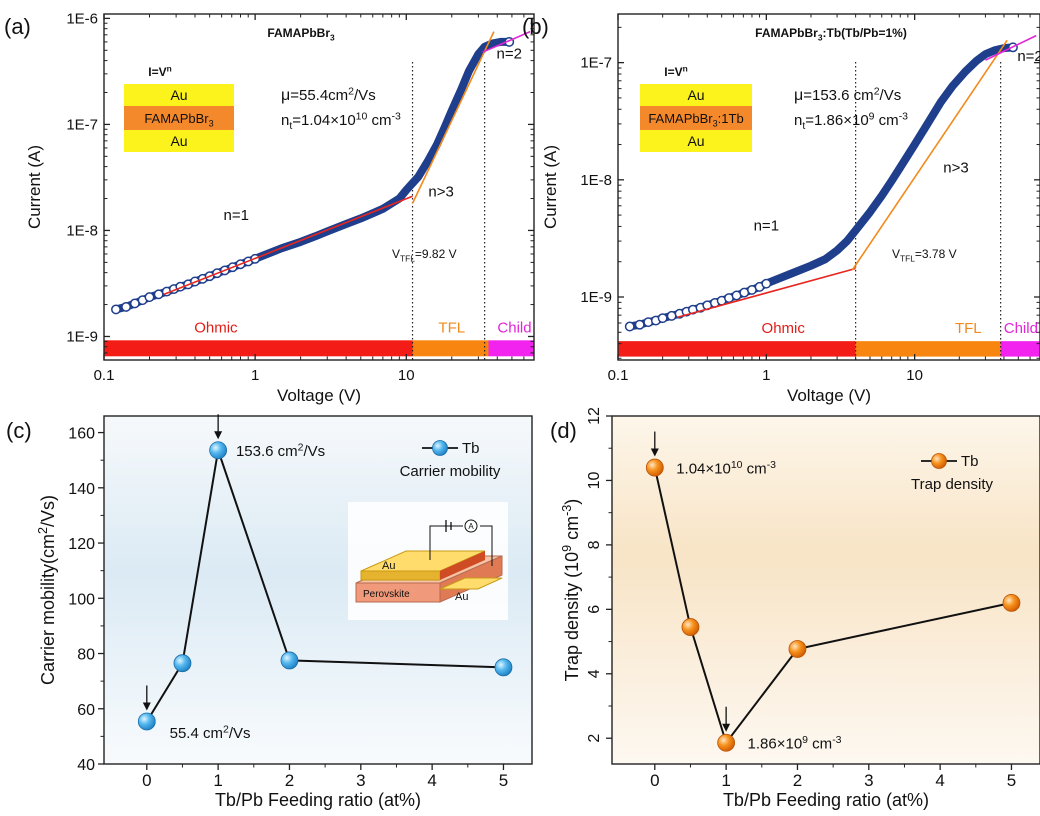  Describe the element at coordinates (461, 597) in the screenshot. I see `inset-label-au: Au` at that location.